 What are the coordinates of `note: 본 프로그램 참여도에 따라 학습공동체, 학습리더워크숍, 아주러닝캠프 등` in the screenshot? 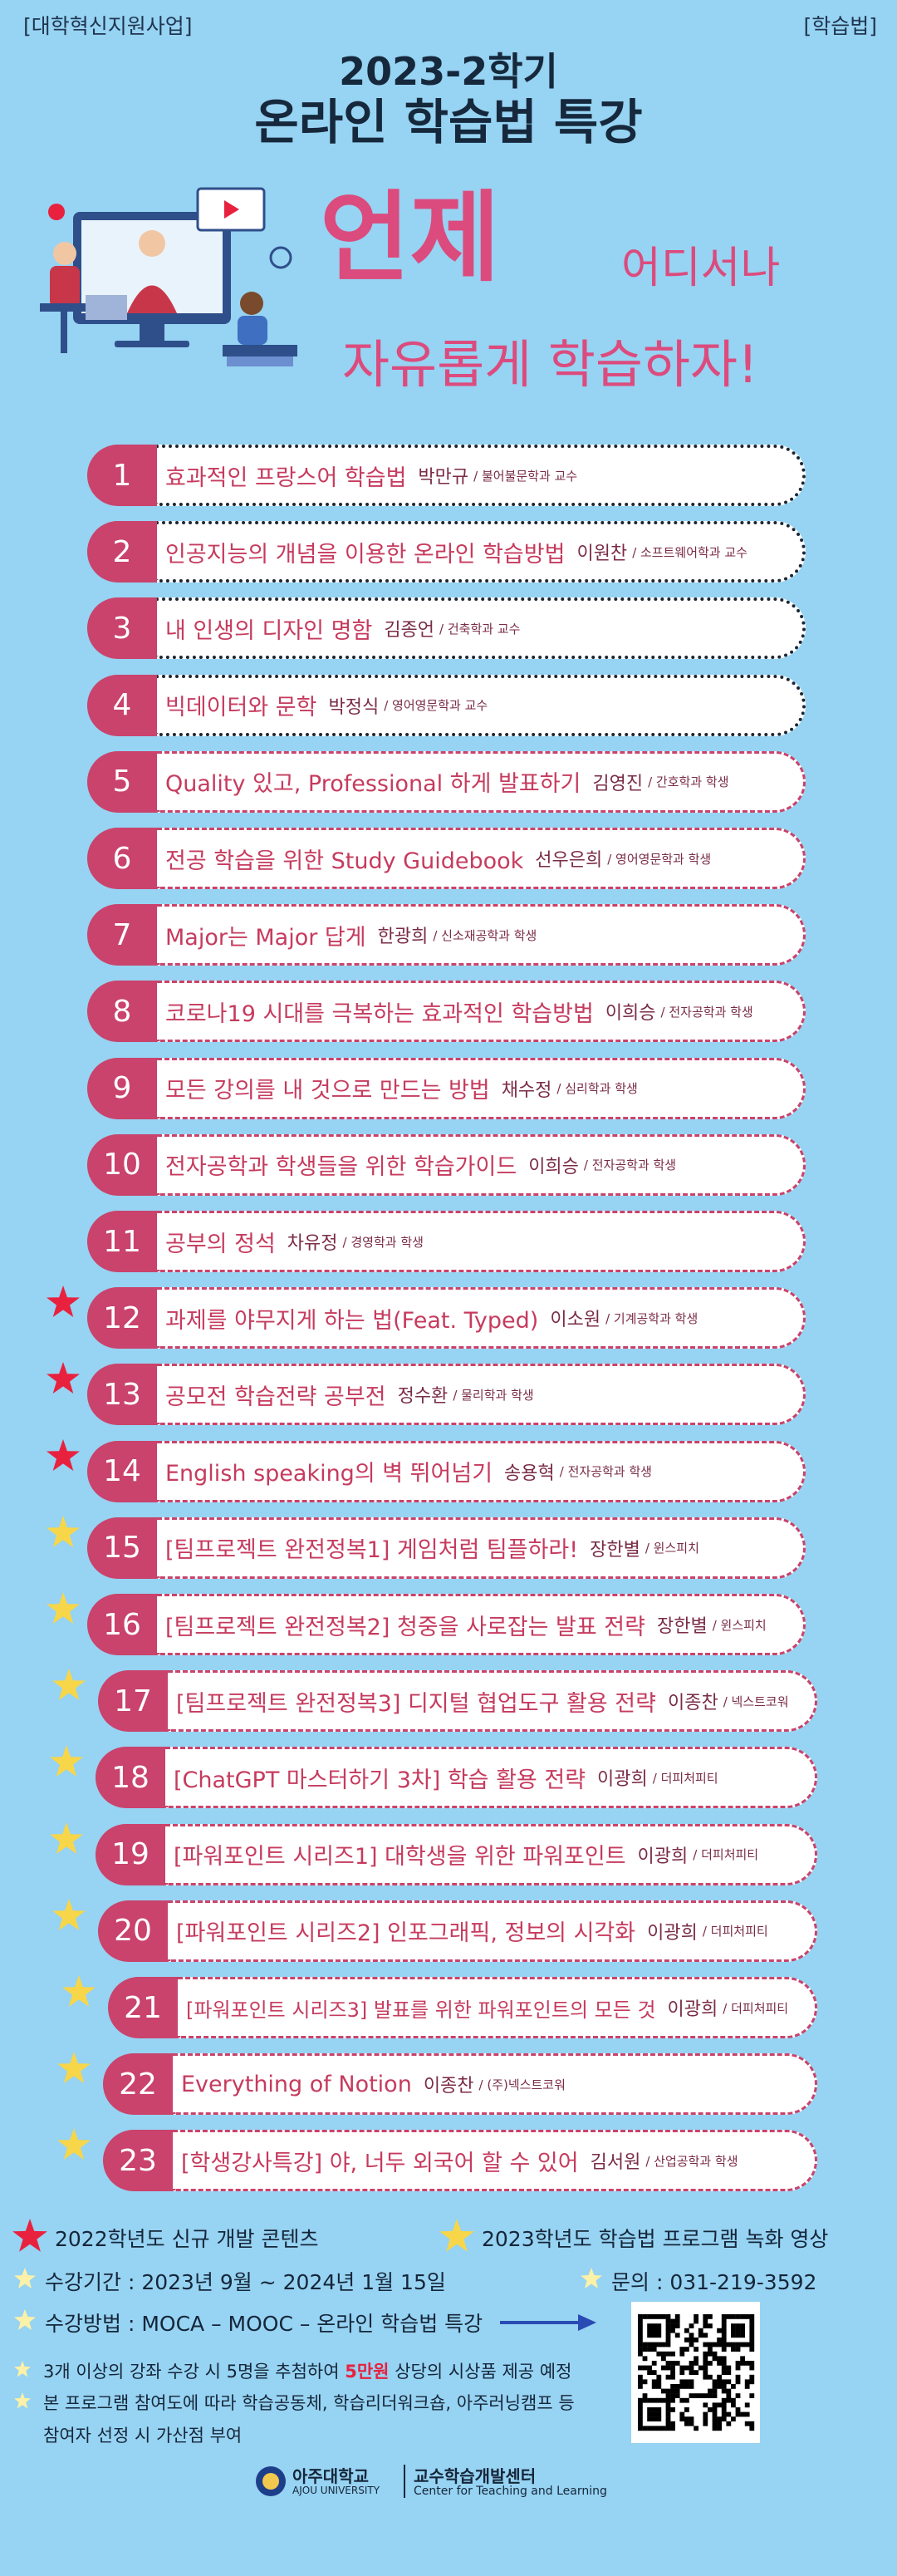 It's located at (309, 2403).